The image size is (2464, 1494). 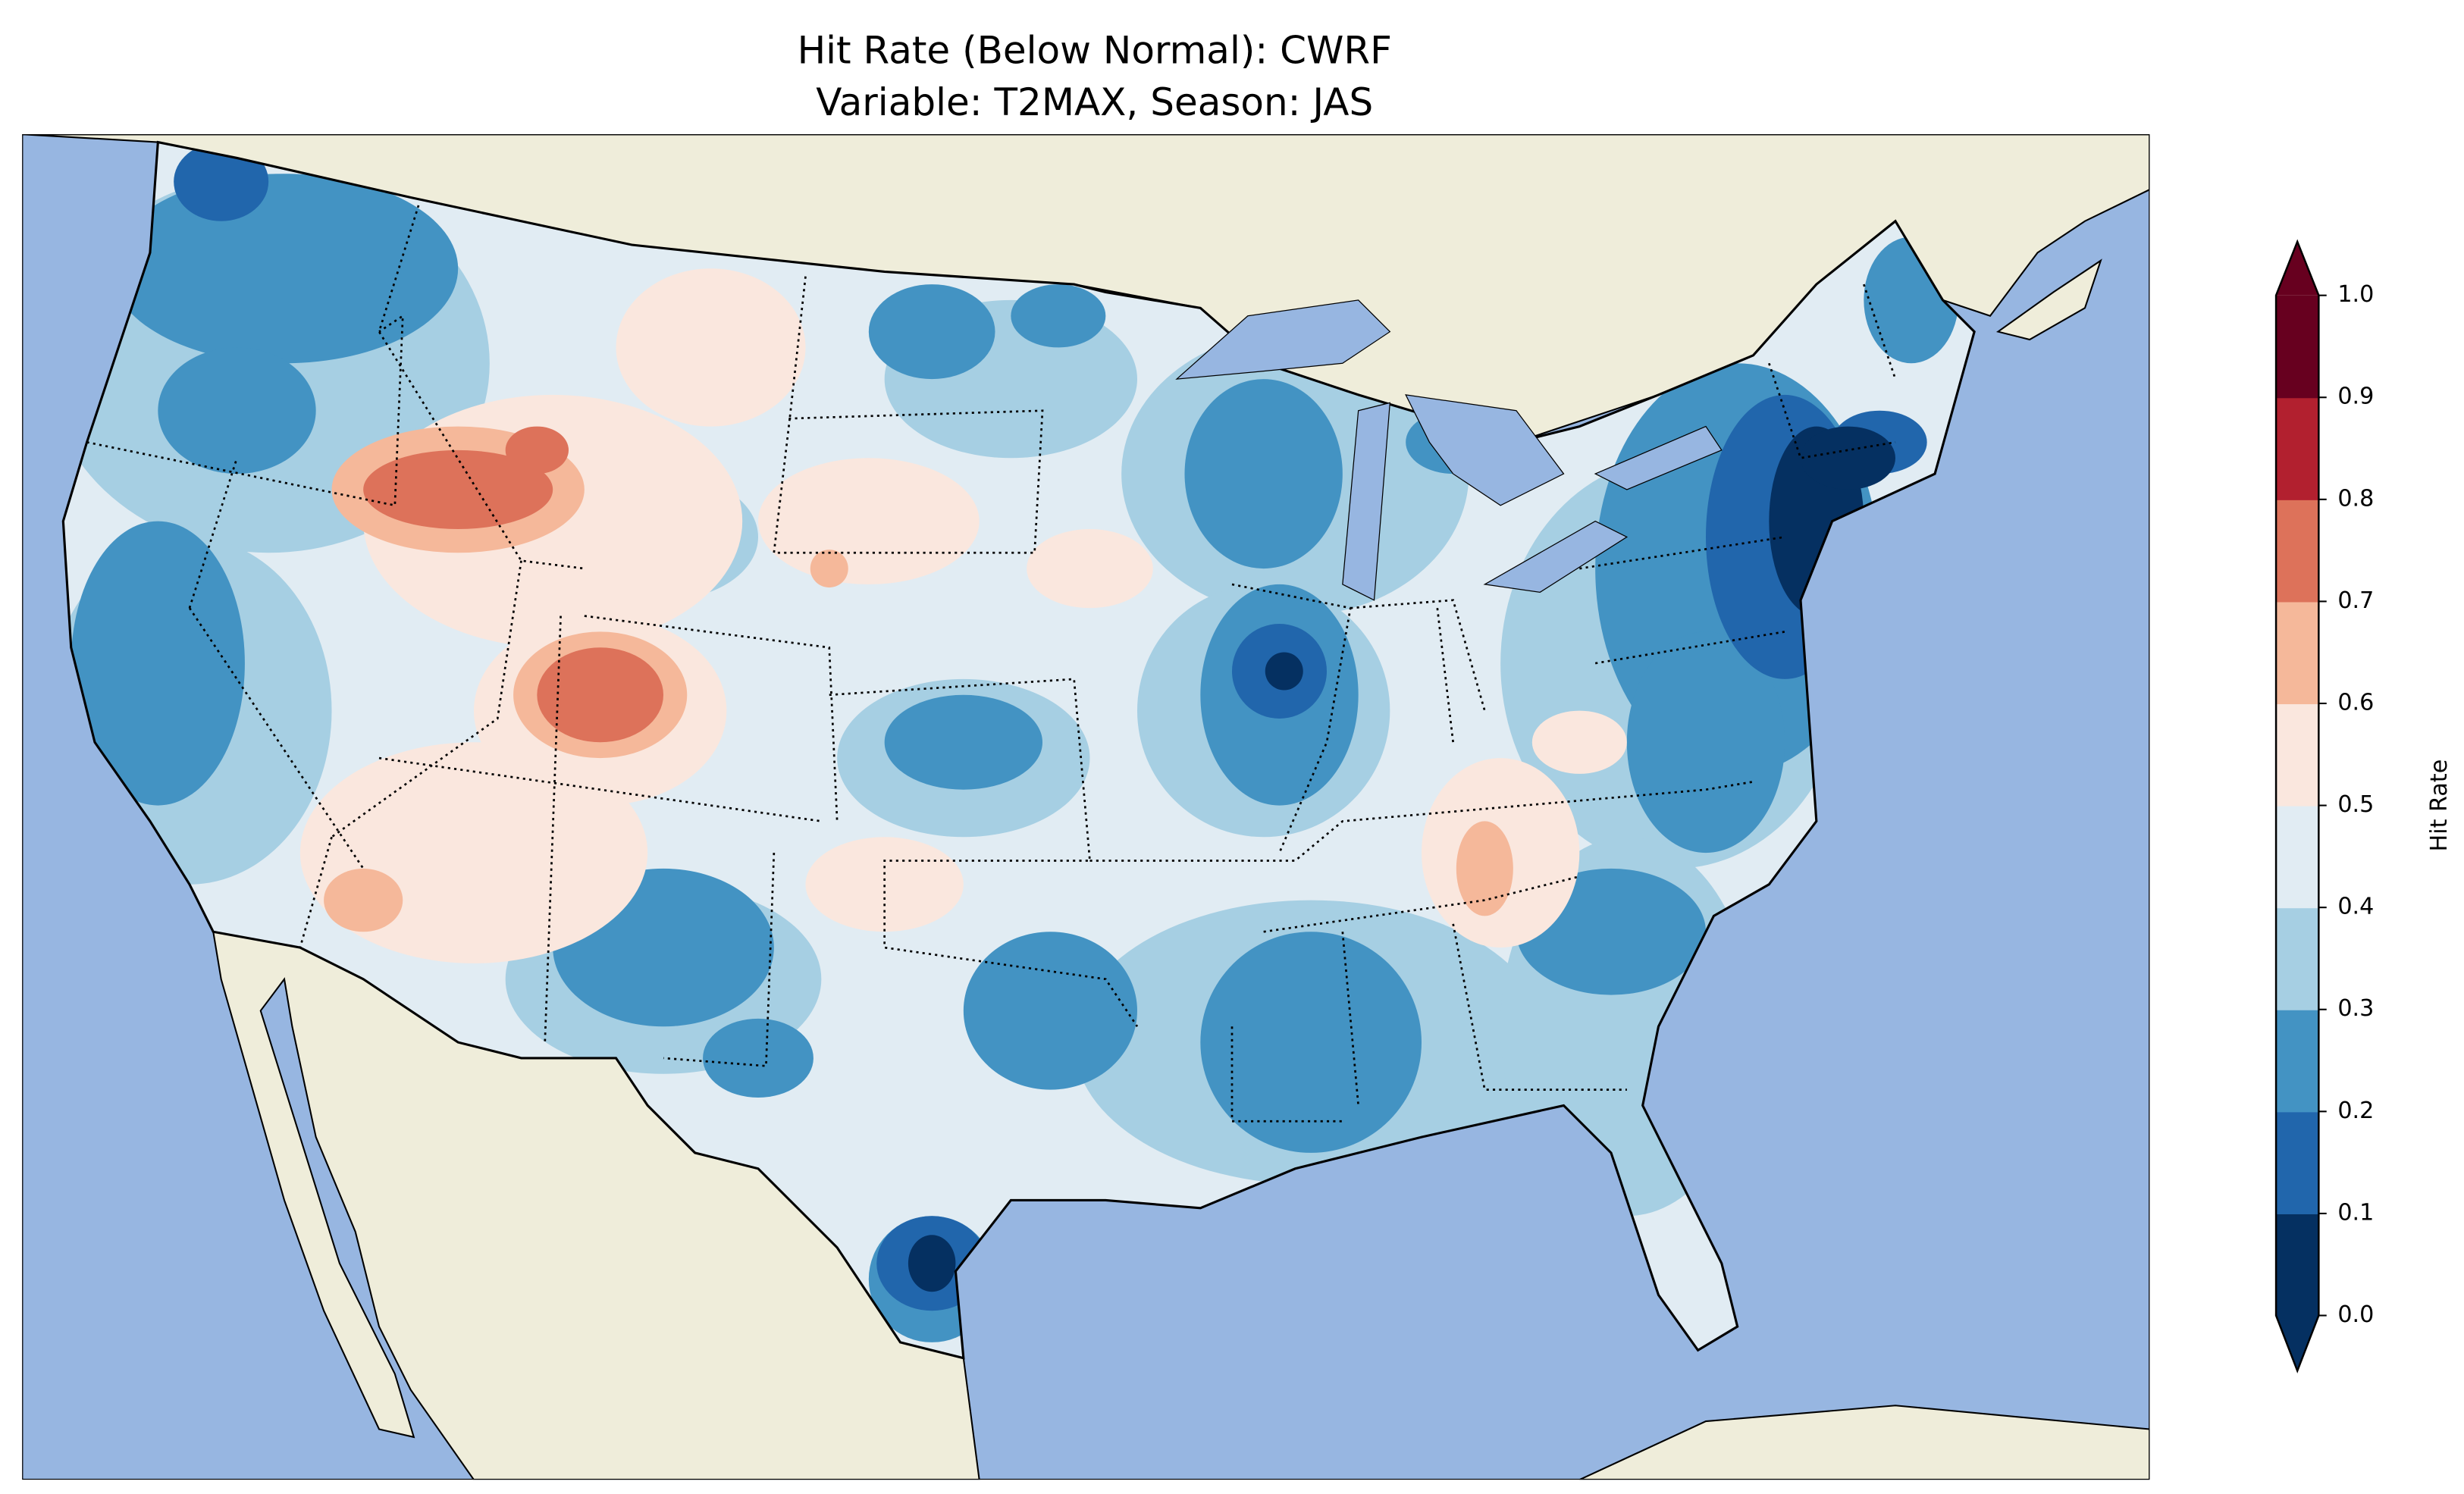 What do you see at coordinates (2355, 1111) in the screenshot?
I see `colorbar-tick-label: 0.2` at bounding box center [2355, 1111].